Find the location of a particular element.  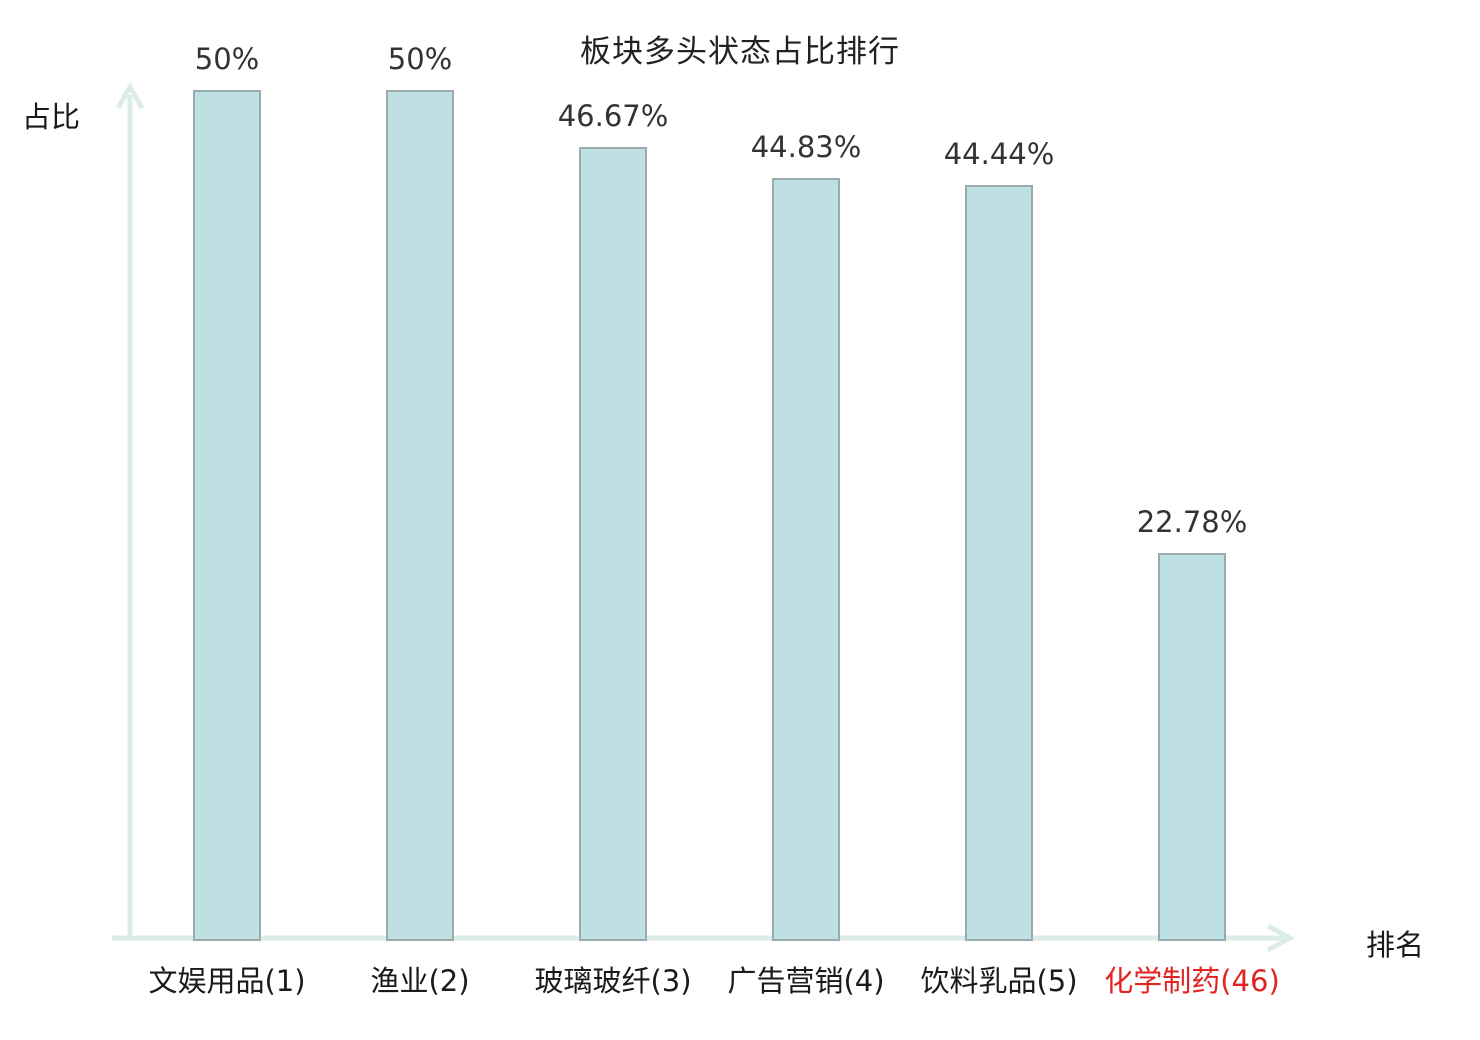

bar-value-label: 44.44% is located at coordinates (999, 153).